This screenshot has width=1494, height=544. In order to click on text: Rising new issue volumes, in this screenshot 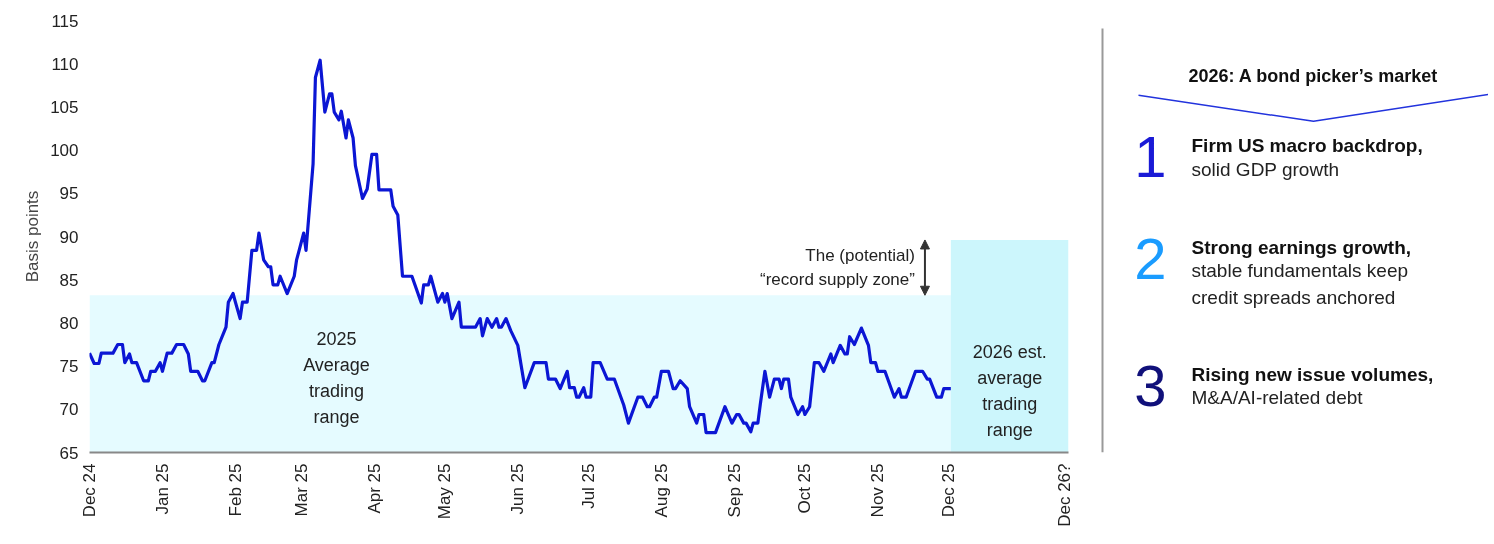, I will do `click(1312, 375)`.